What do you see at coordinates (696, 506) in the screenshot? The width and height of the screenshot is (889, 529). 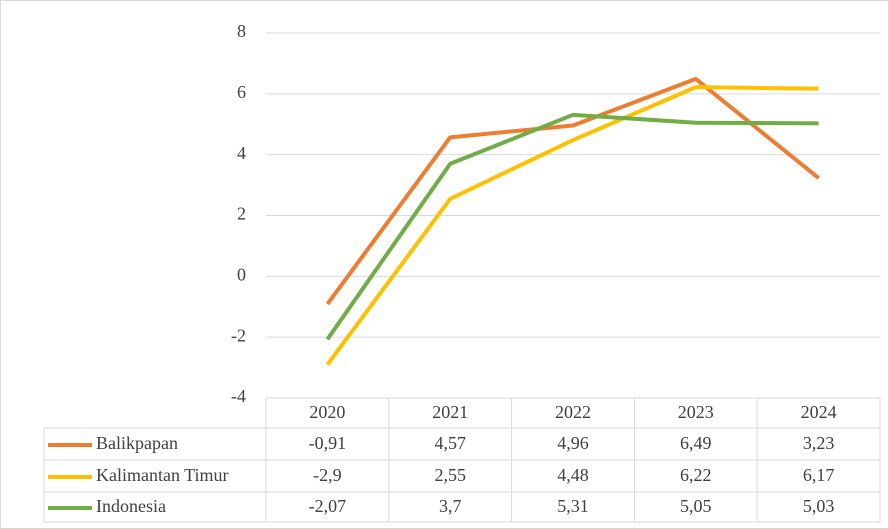 I see `table-value: 5,05` at bounding box center [696, 506].